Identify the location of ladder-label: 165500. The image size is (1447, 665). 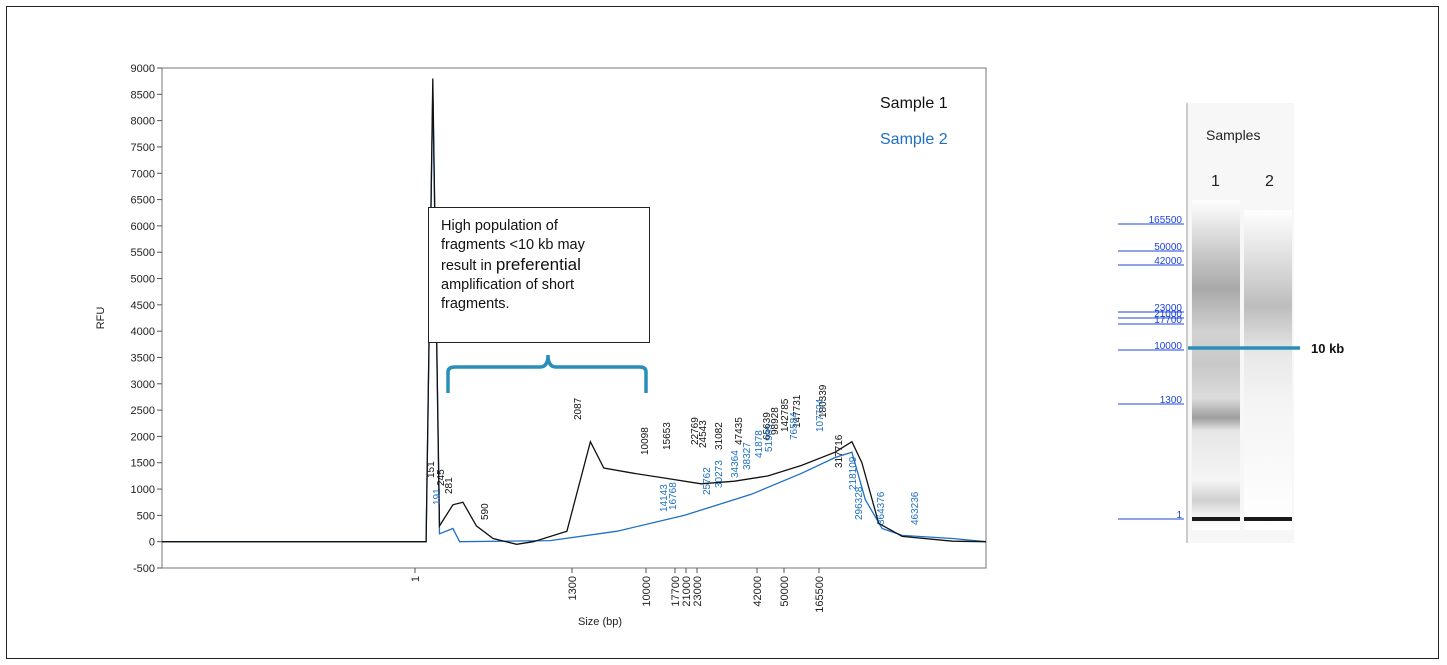
(1166, 220).